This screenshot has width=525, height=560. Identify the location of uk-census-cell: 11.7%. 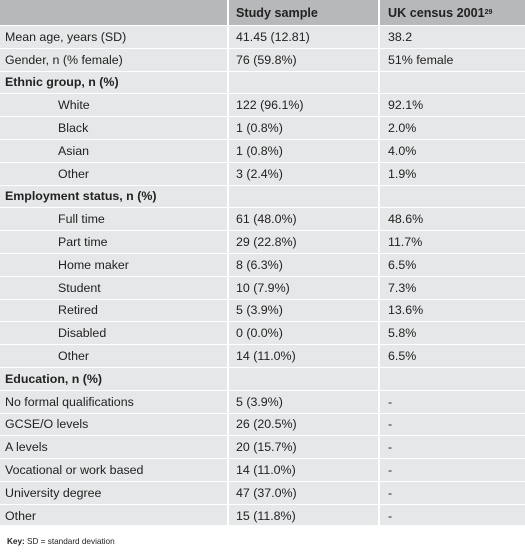
(405, 242).